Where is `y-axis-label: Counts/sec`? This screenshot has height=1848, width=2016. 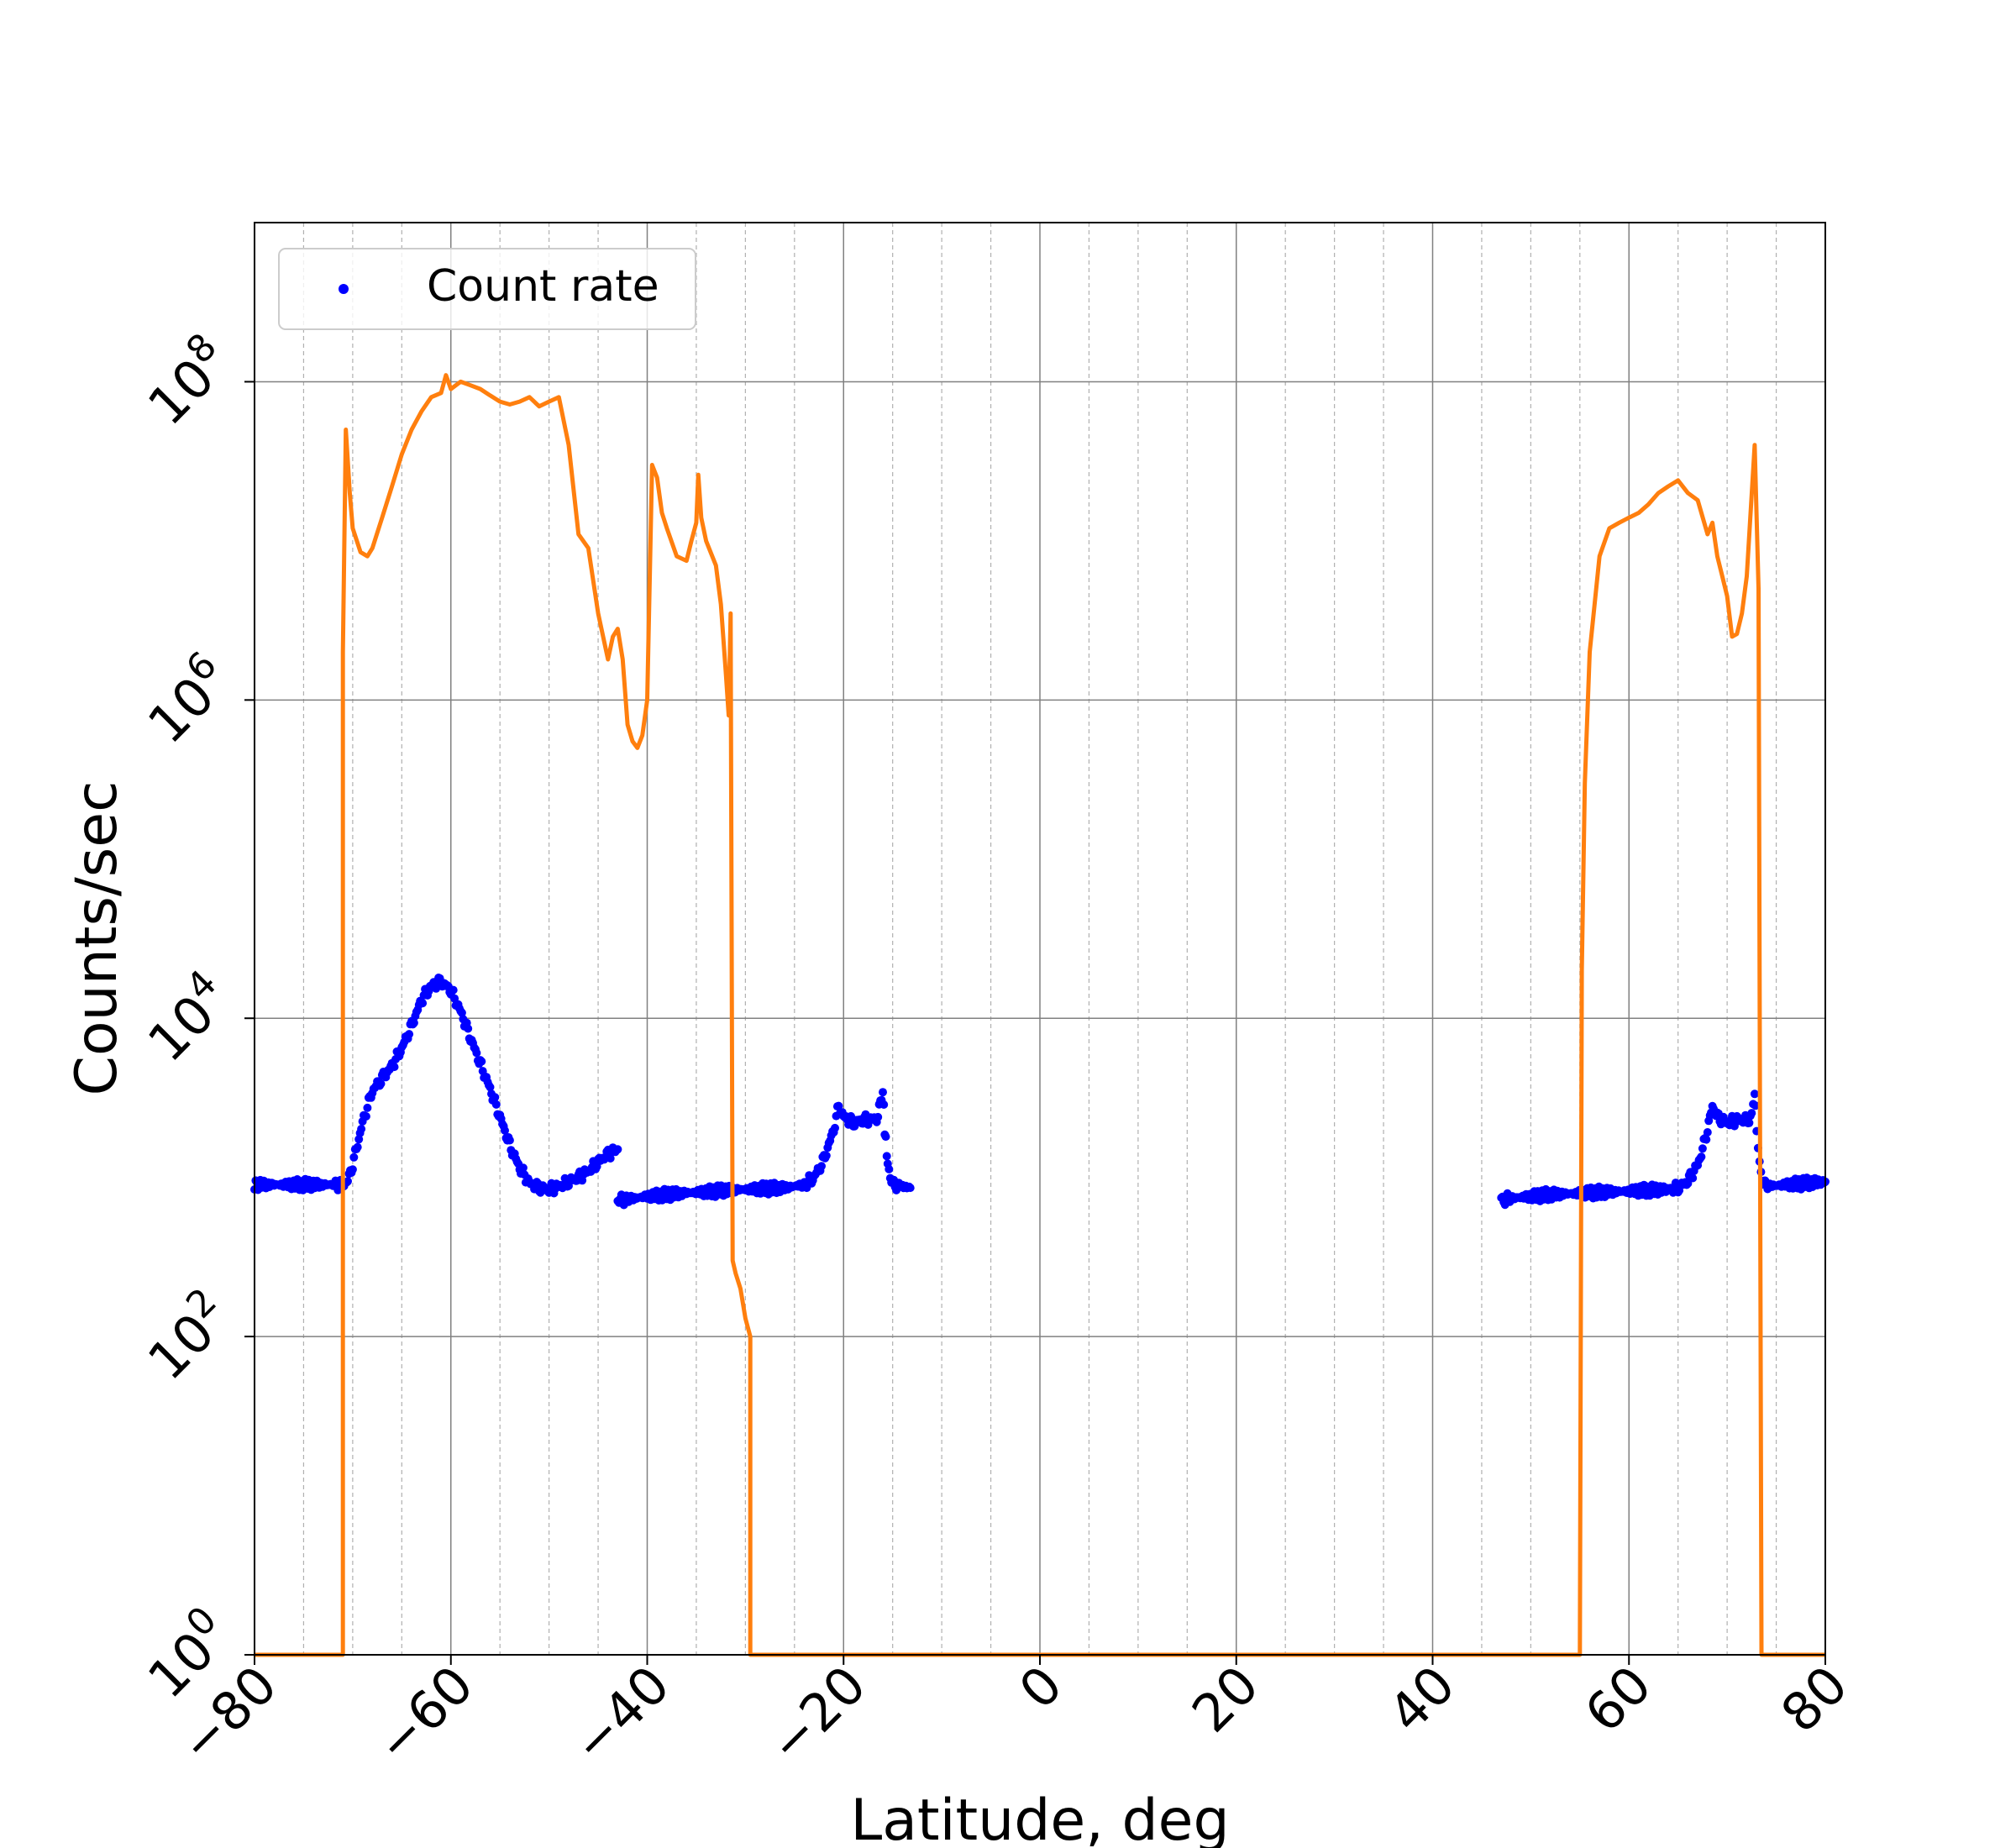
y-axis-label: Counts/sec is located at coordinates (97, 938).